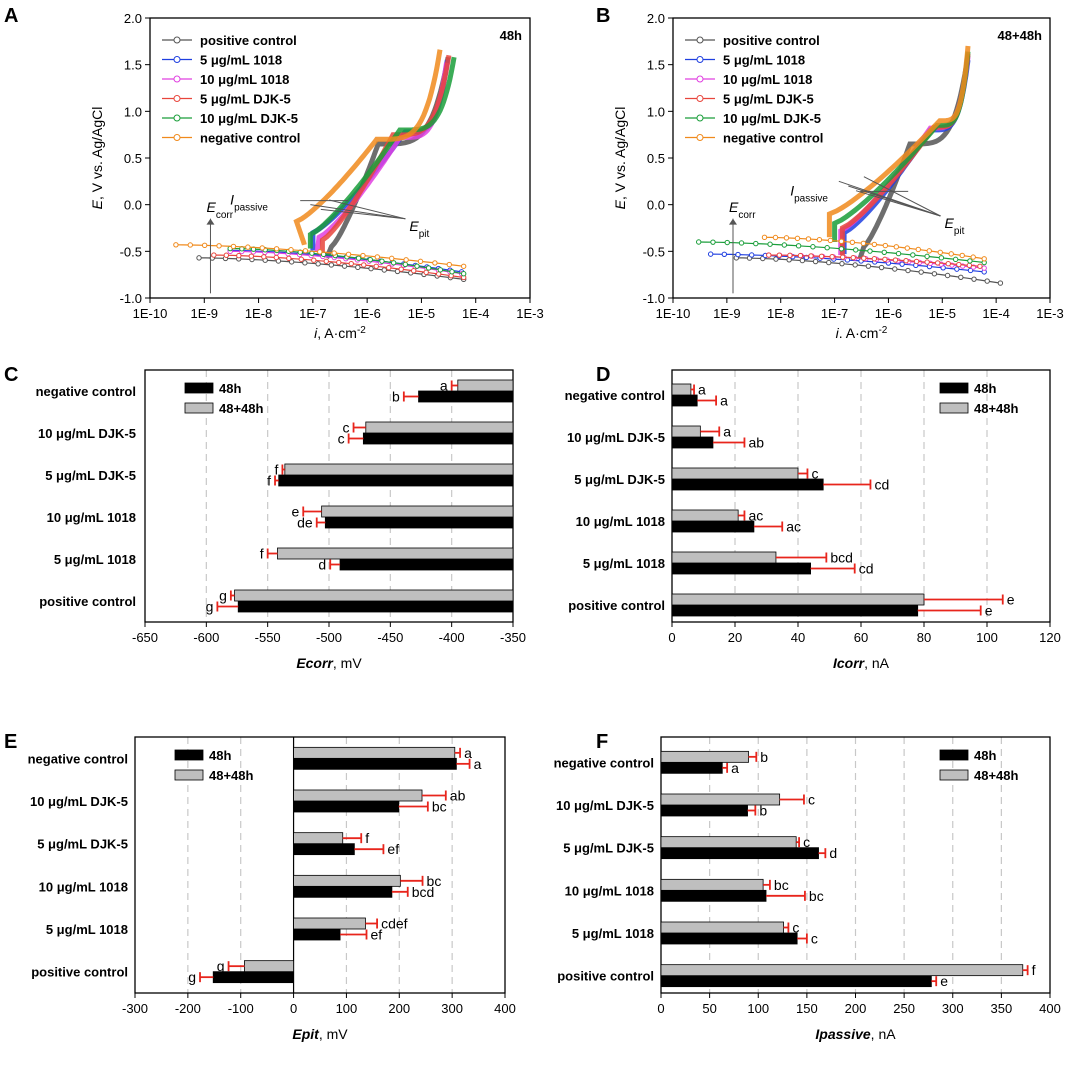 Image resolution: width=1065 pixels, height=1066 pixels. I want to click on x-tick-label: 1E-9, so click(726, 313).